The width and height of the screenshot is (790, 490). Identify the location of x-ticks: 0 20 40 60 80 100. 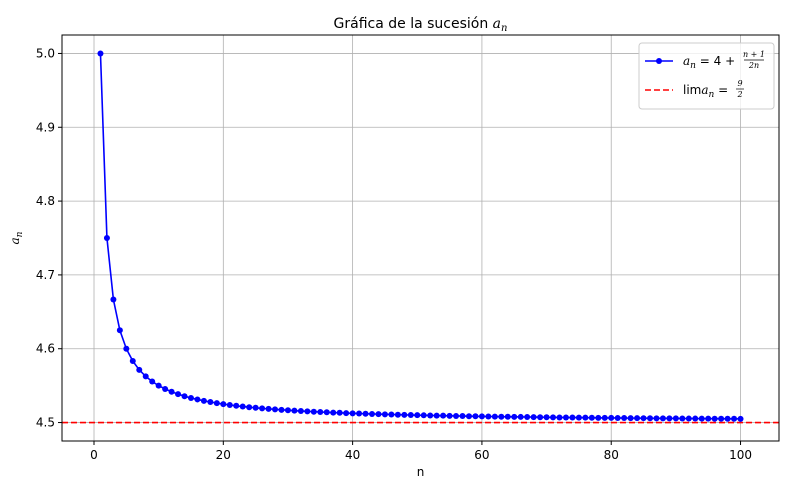
(421, 451).